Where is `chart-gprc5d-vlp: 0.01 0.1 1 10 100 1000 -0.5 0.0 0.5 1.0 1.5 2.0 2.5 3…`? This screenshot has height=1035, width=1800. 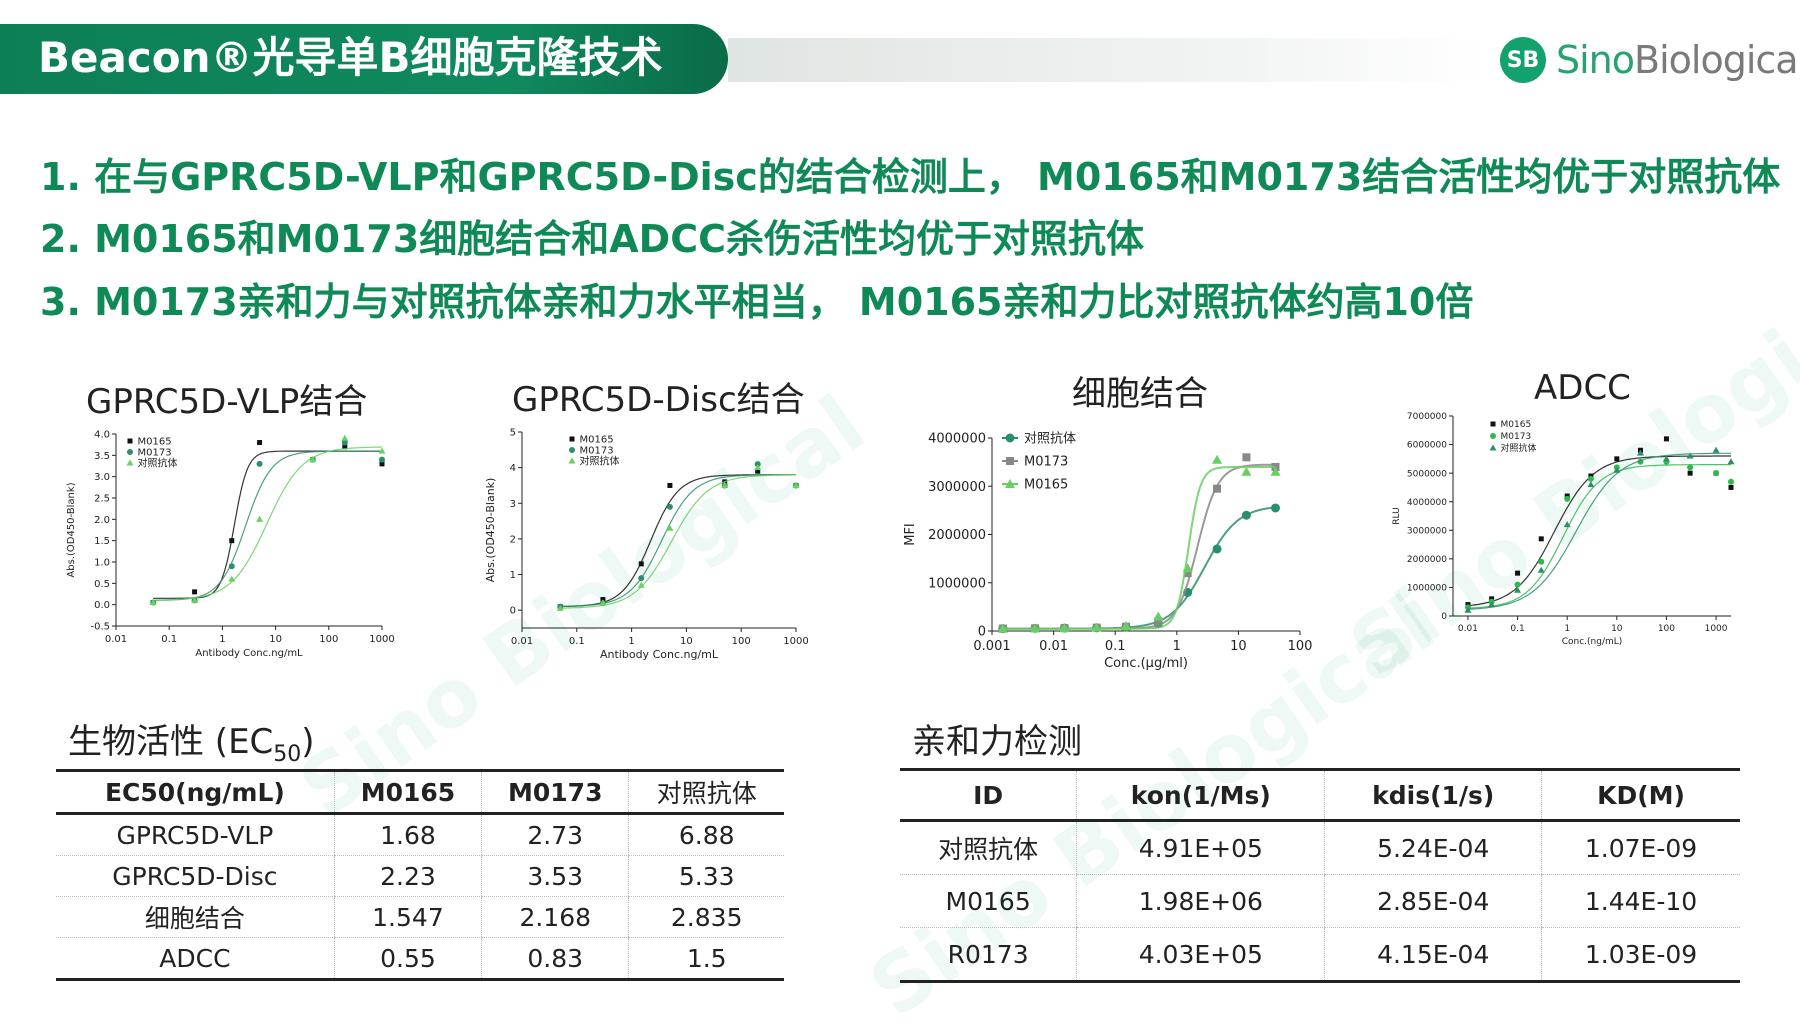 chart-gprc5d-vlp: 0.01 0.1 1 10 100 1000 -0.5 0.0 0.5 1.0 1.5 2.0 2.5 3… is located at coordinates (230, 545).